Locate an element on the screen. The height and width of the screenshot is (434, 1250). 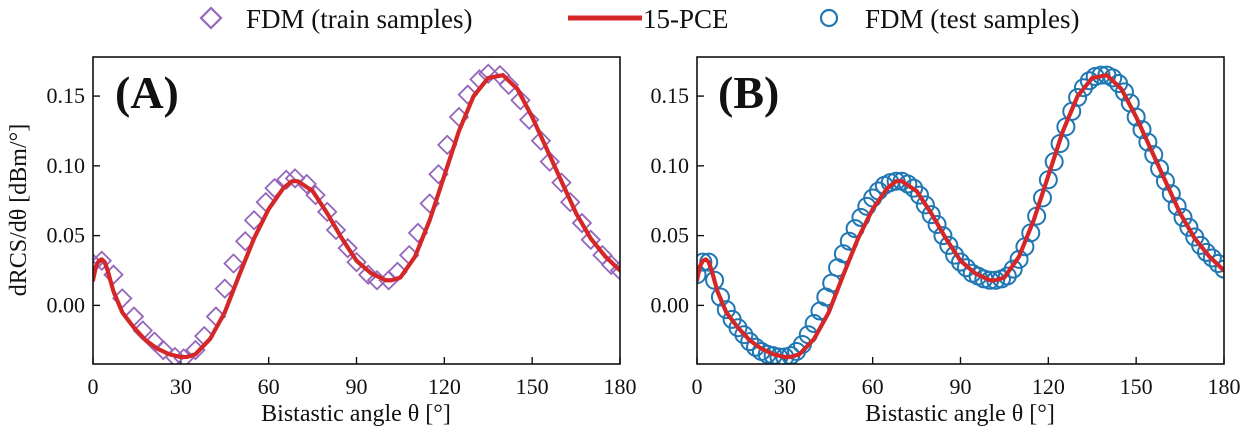
panel-b-ytick-label: 0.15 is located at coordinates (670, 95).